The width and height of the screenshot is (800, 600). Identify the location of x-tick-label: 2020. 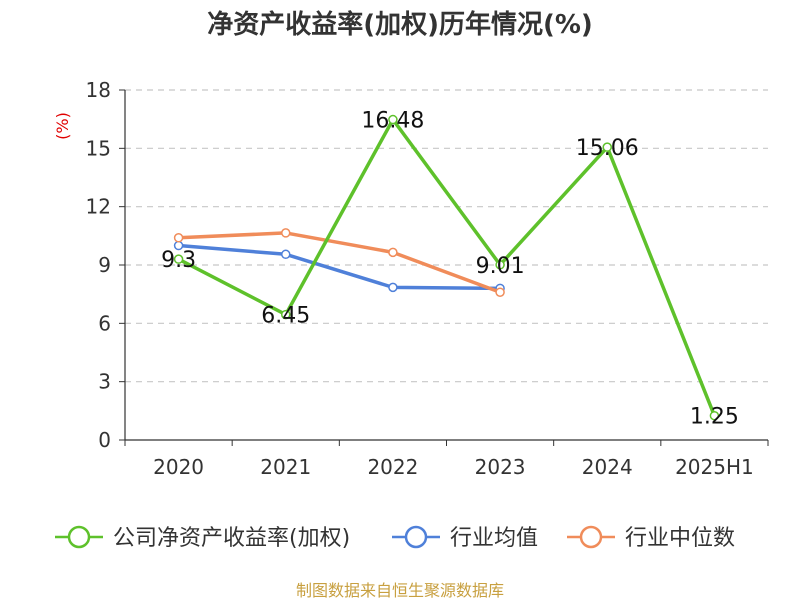
(178, 467).